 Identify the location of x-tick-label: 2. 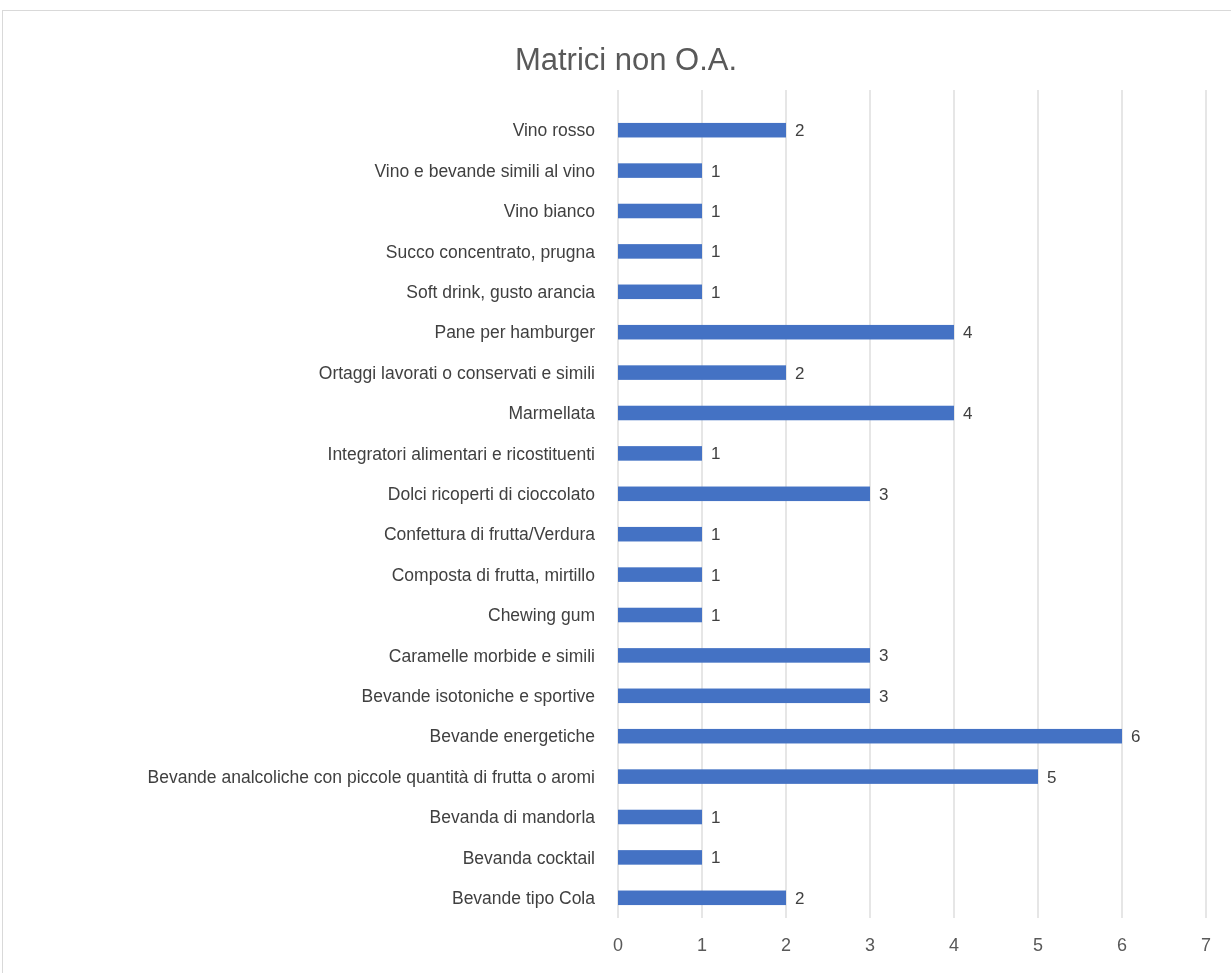
(786, 945).